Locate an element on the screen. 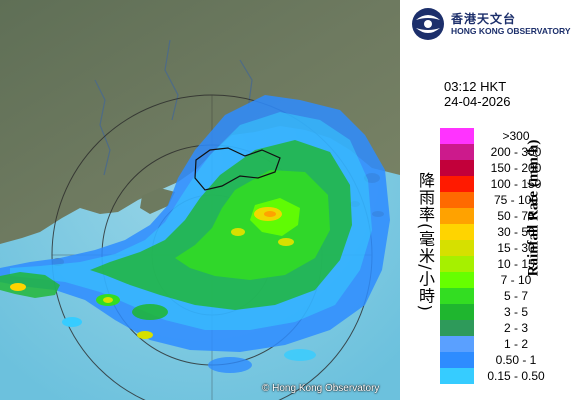  legend-title-english: Rainfall Rate (mm/h) is located at coordinates (533, 208).